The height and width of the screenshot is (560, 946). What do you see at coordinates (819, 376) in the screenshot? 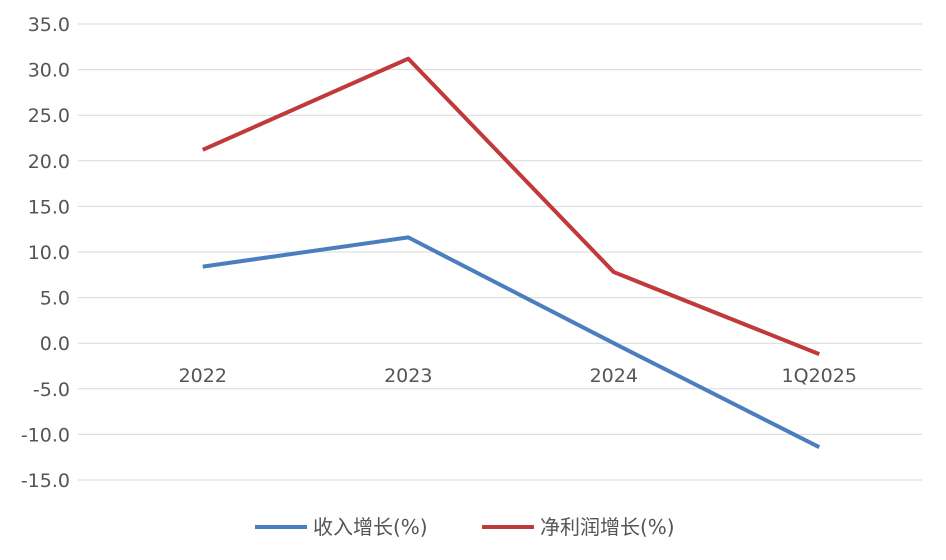
I see `x-tick-label: 1Q2025` at bounding box center [819, 376].